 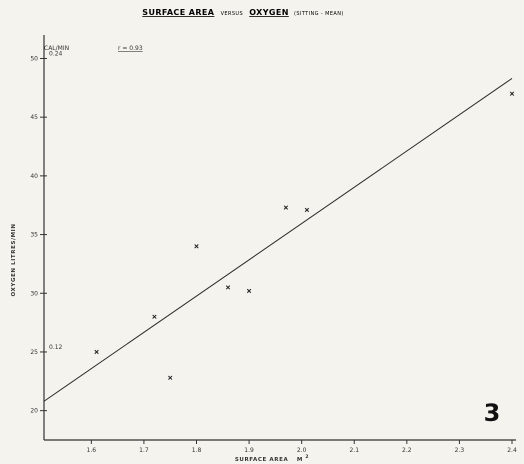 I want to click on cal-ticks: 0.24 0.12, so click(x=56, y=200).